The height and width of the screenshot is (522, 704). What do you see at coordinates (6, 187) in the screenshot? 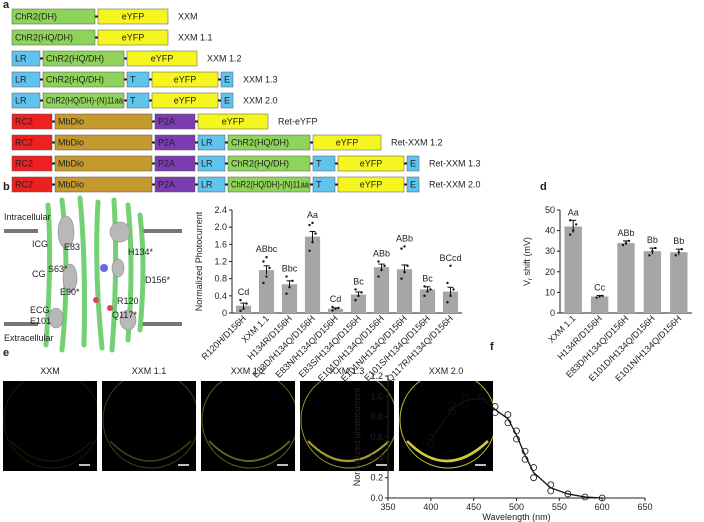
I see `panel-label: b` at bounding box center [6, 187].